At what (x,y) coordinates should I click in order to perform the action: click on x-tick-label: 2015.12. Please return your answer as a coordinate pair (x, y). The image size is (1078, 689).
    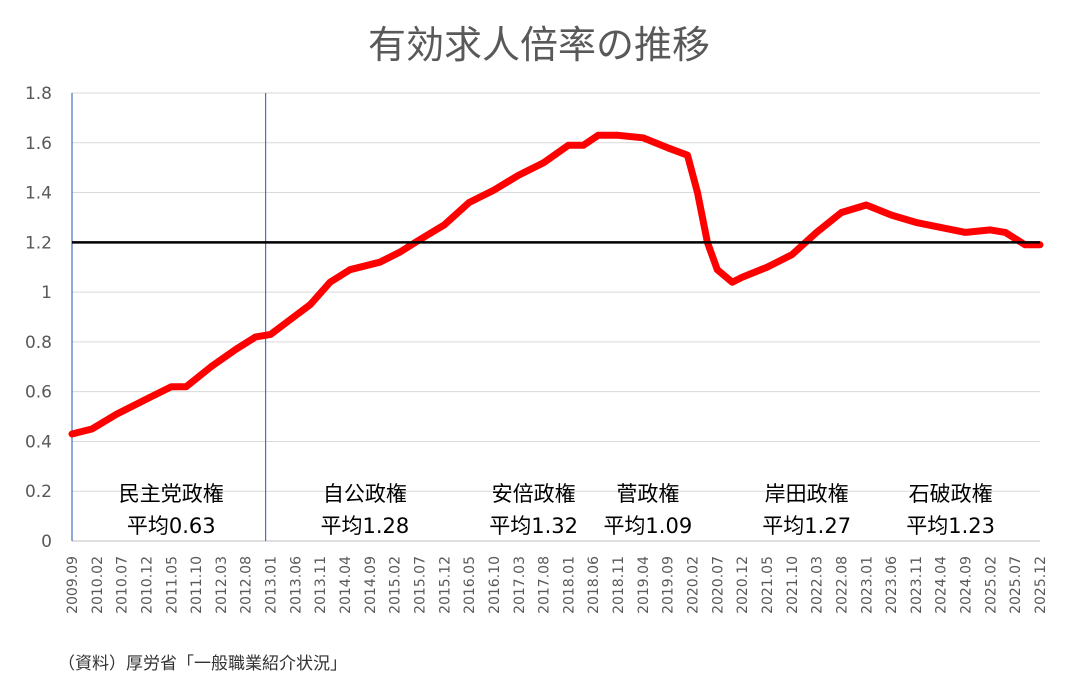
    Looking at the image, I should click on (445, 585).